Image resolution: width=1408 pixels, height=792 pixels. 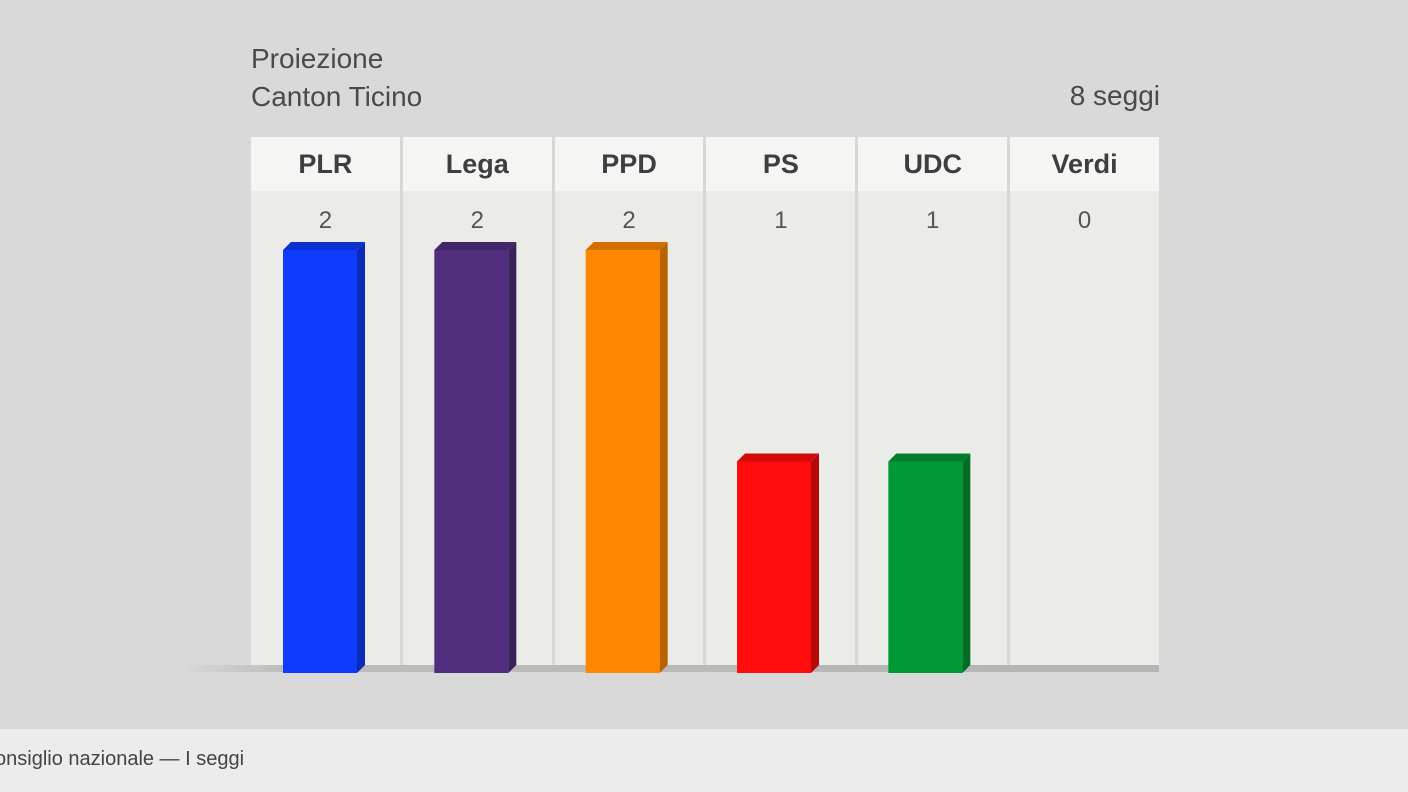 I want to click on footer-bar, so click(x=704, y=760).